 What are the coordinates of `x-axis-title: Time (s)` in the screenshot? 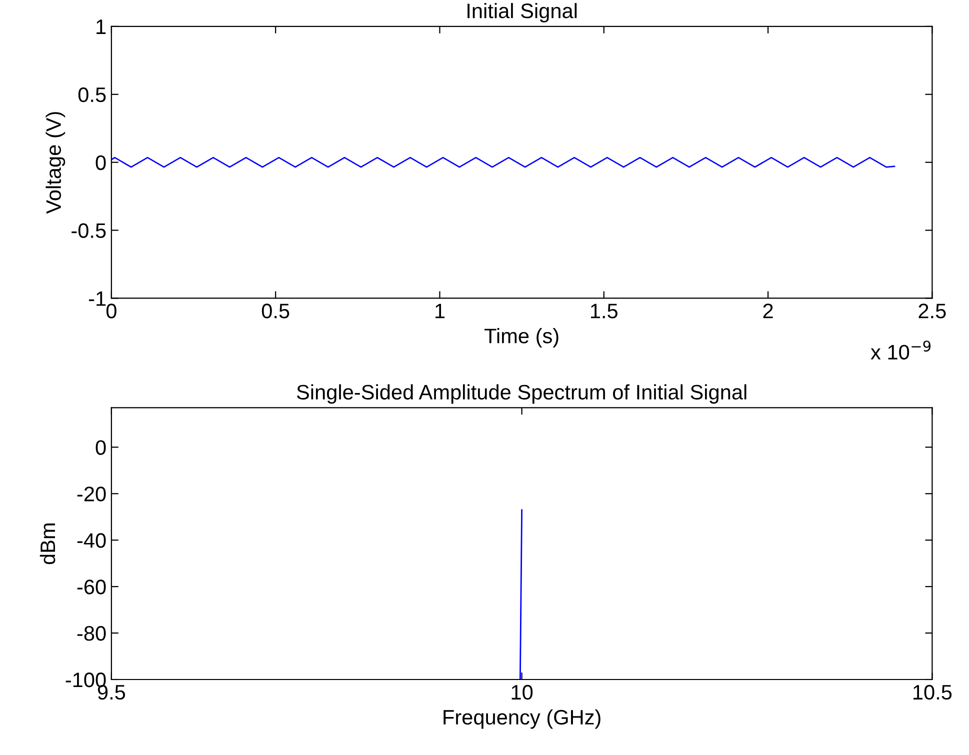 It's located at (521, 338).